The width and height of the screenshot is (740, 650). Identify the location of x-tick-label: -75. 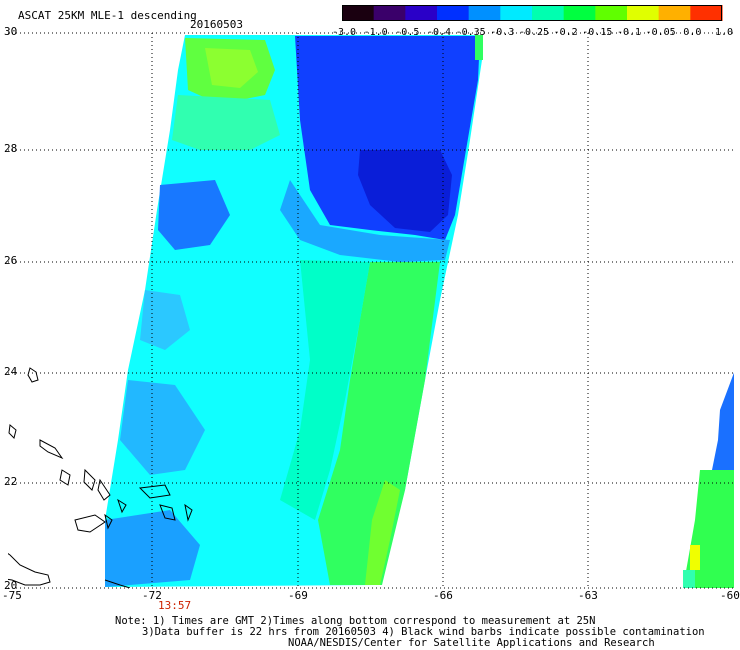
(12, 595).